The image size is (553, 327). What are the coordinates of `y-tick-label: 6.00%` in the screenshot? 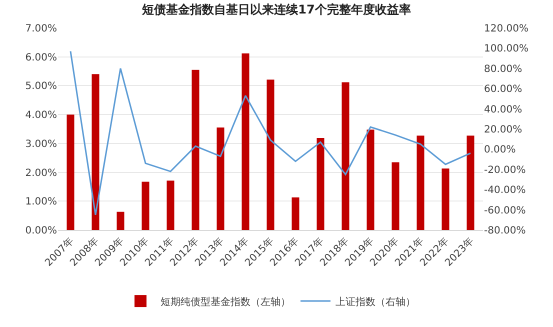 It's located at (41, 58).